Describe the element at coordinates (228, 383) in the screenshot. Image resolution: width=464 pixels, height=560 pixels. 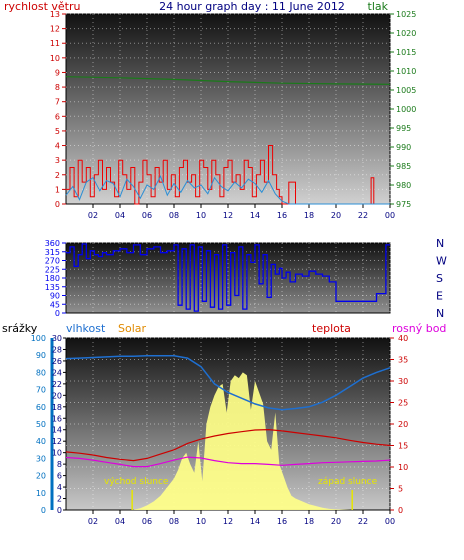
I see `humidity-line` at that location.